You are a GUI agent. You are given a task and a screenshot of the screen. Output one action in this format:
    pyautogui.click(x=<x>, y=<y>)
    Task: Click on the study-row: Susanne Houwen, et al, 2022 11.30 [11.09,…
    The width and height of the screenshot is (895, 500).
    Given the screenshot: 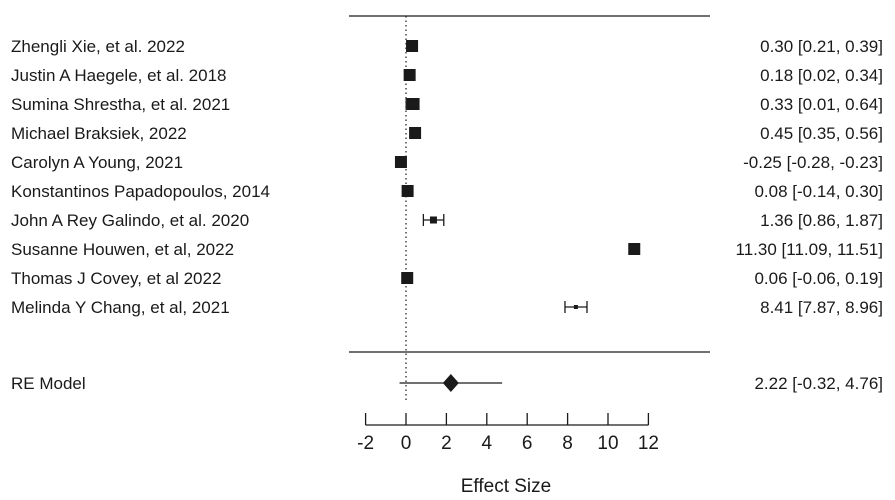 What is the action you would take?
    pyautogui.click(x=447, y=249)
    